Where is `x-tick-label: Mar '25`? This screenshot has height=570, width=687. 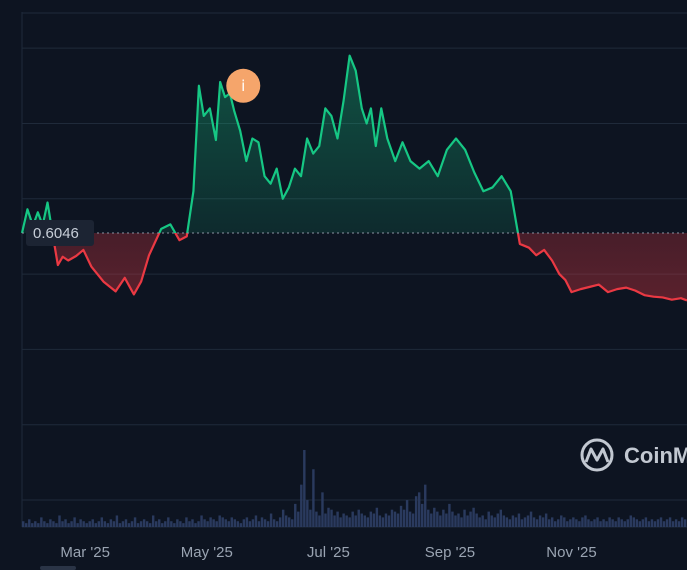
x-tick-label: Mar '25 is located at coordinates (85, 552).